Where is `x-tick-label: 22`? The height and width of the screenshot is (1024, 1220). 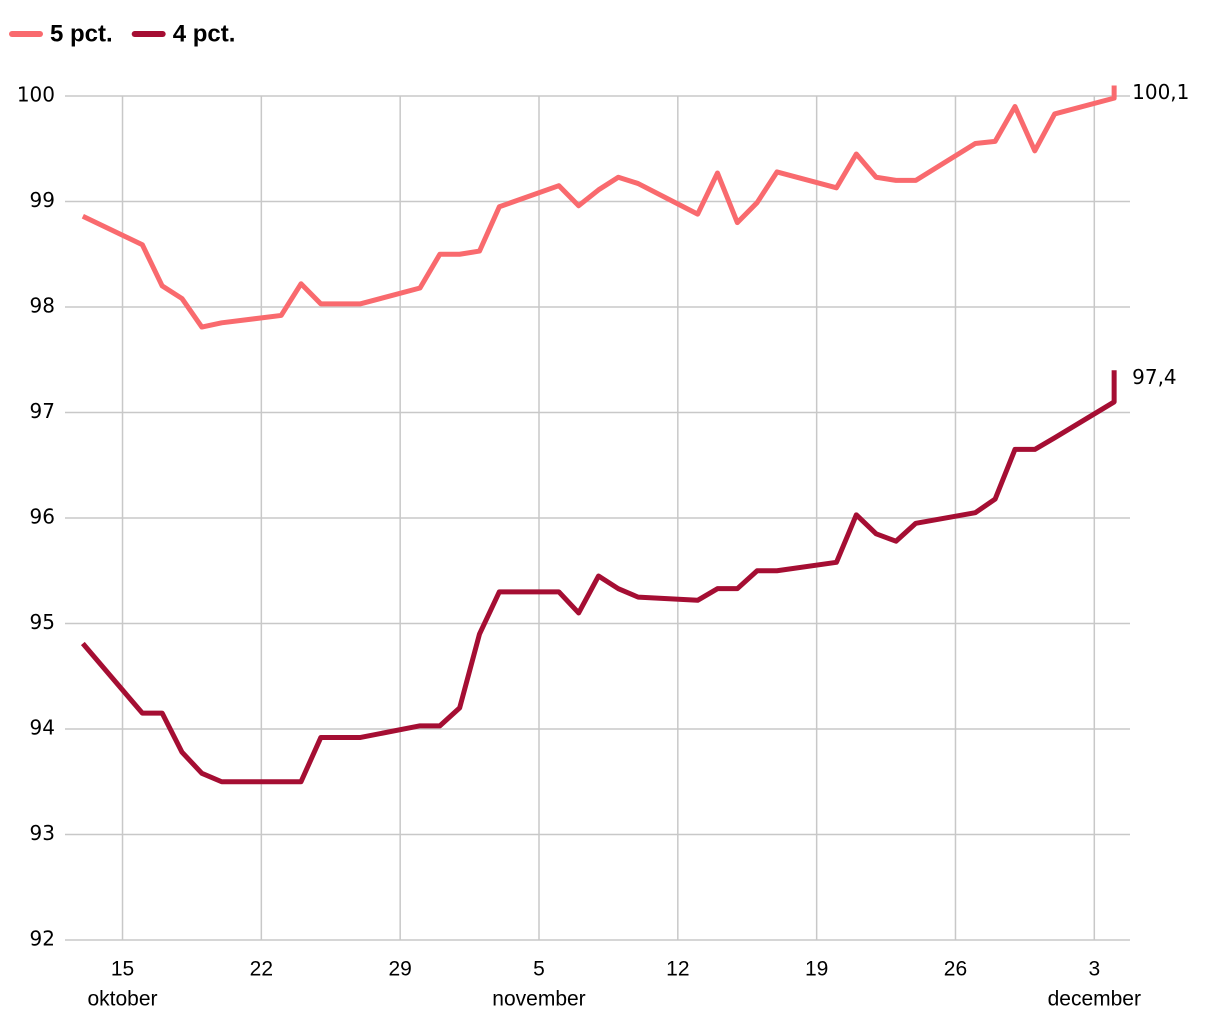
x-tick-label: 22 is located at coordinates (261, 969).